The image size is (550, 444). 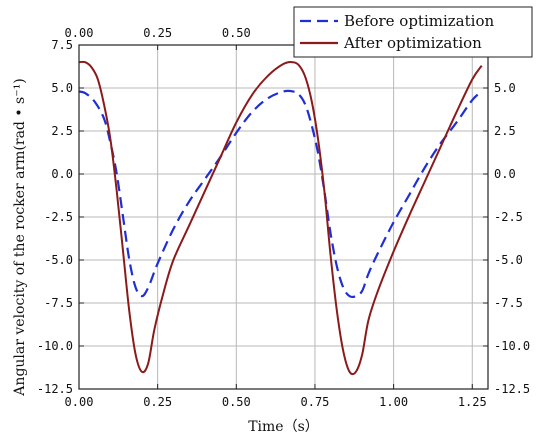 I want to click on x-tick-label: 0.00, so click(x=79, y=402).